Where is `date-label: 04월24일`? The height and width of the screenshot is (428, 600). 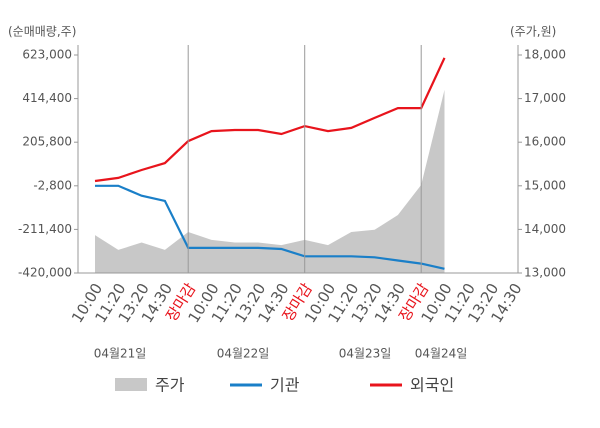
date-label: 04월24일 is located at coordinates (441, 354).